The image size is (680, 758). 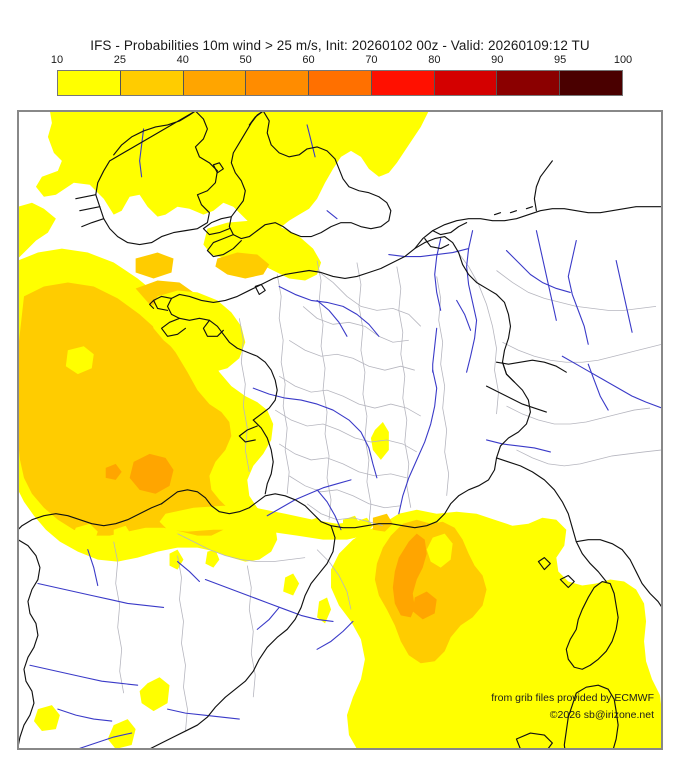 I want to click on contour-band-10-25-spain-spot-d, so click(x=212, y=558).